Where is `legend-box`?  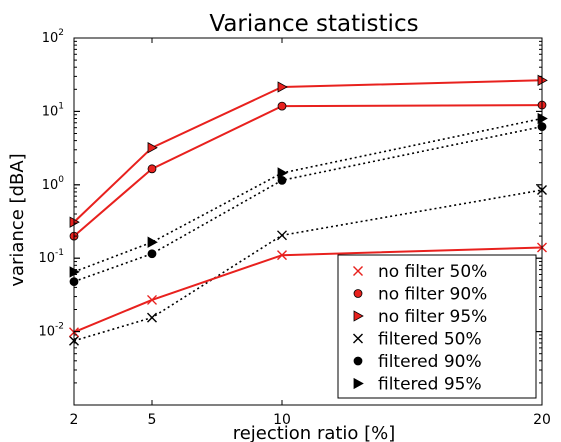
legend-box is located at coordinates (437, 326).